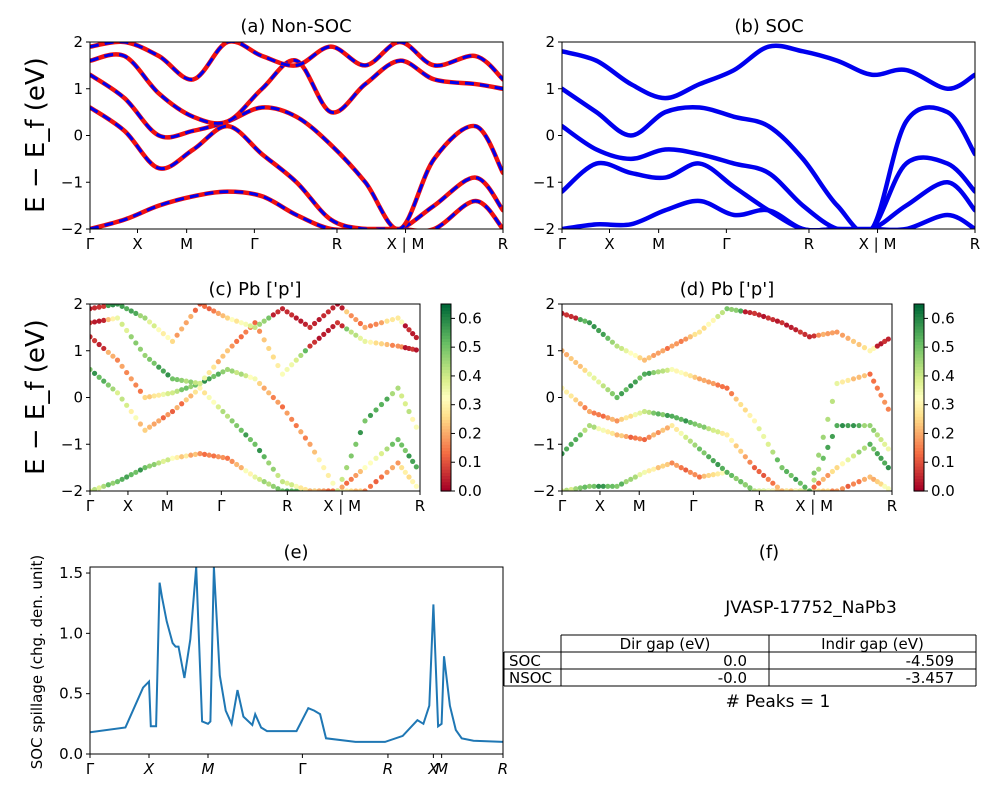  I want to click on cbar-d-frame, so click(919, 397).